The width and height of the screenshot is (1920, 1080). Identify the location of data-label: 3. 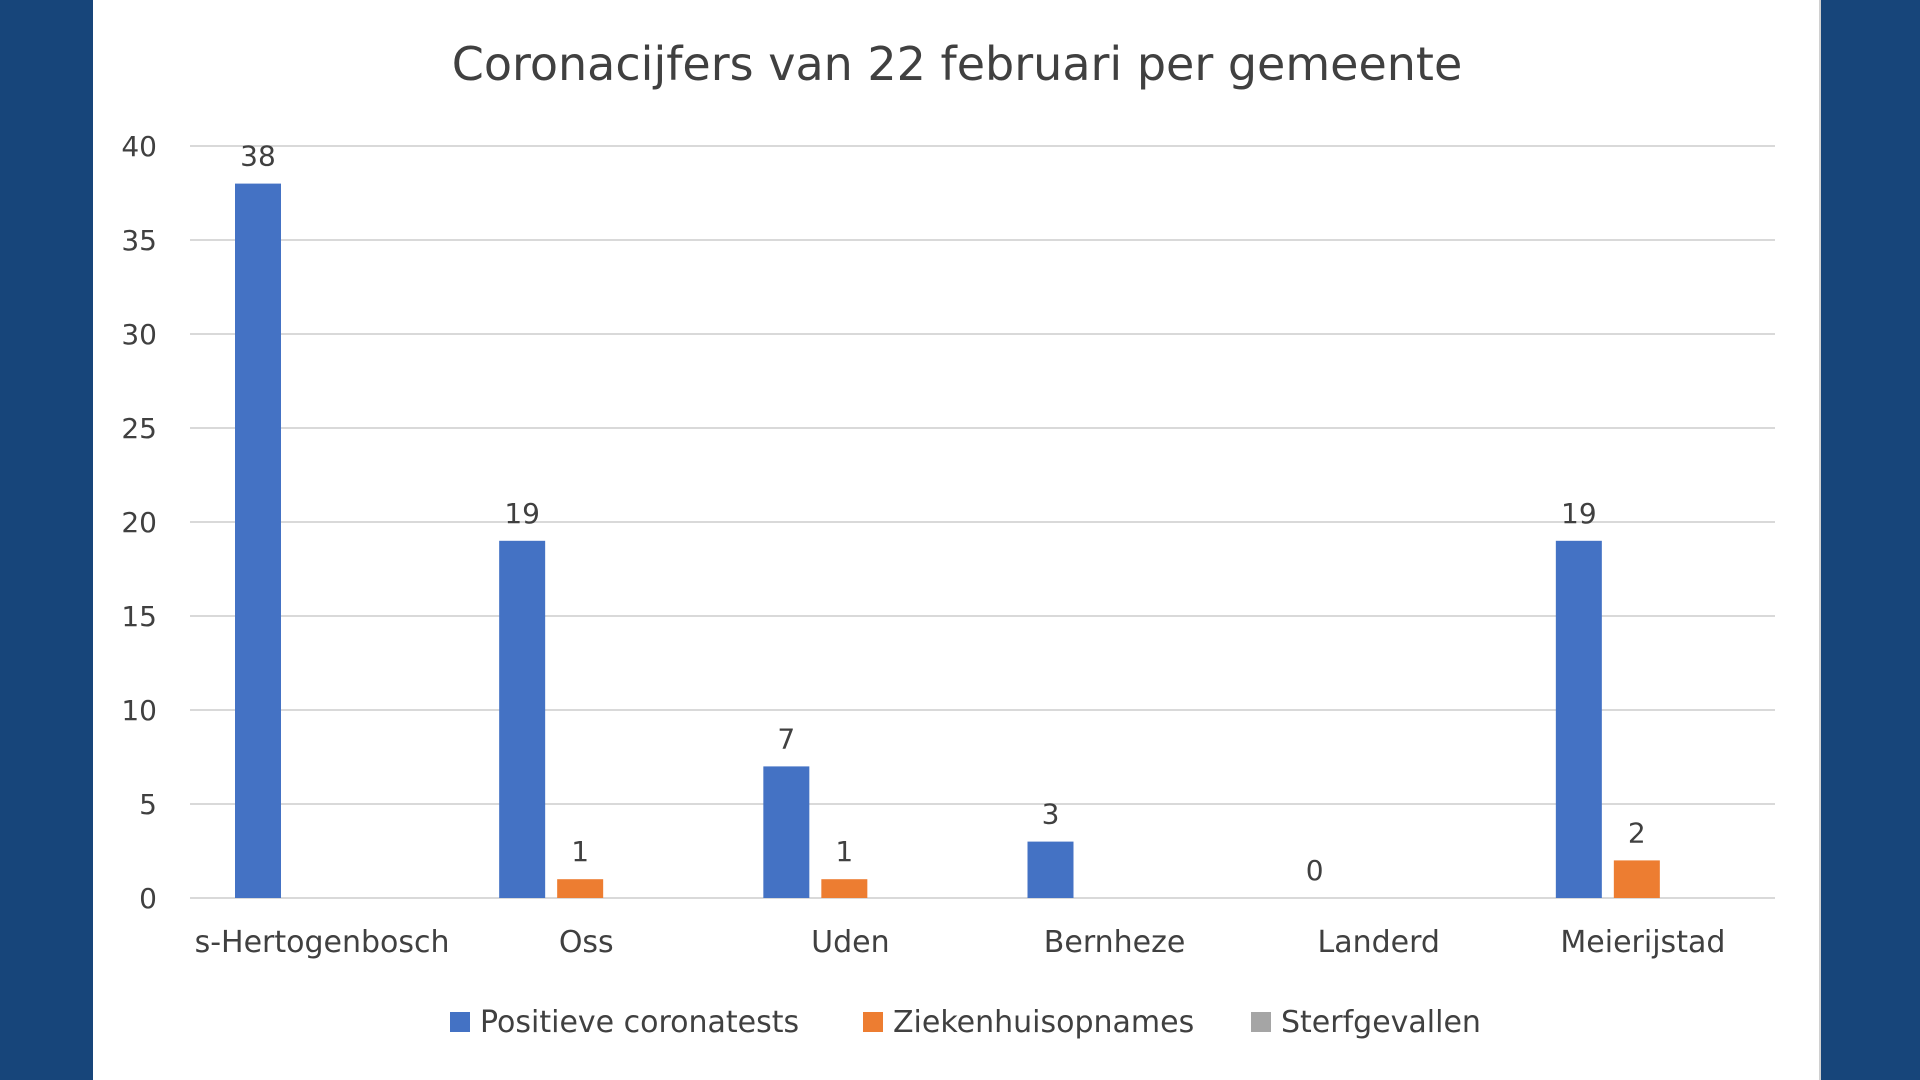
(1051, 814).